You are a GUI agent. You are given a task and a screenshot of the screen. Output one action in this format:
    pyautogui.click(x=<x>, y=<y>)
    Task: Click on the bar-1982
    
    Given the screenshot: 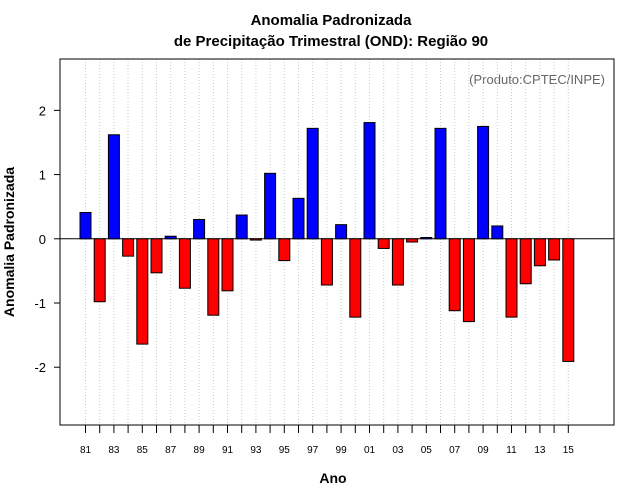 What is the action you would take?
    pyautogui.click(x=99, y=270)
    